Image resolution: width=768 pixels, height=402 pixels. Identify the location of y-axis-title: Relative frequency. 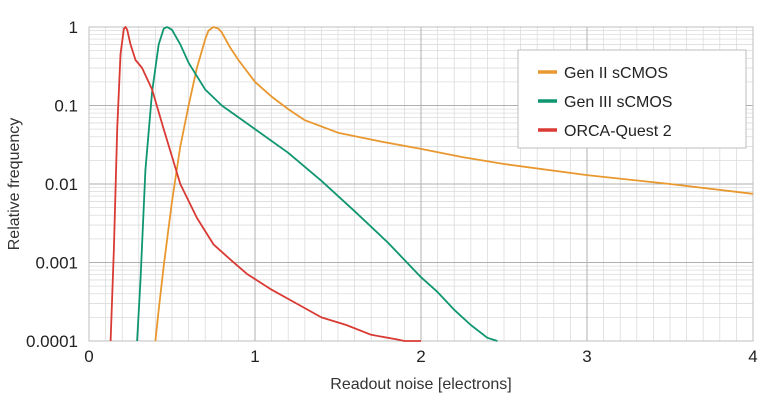
(14, 184).